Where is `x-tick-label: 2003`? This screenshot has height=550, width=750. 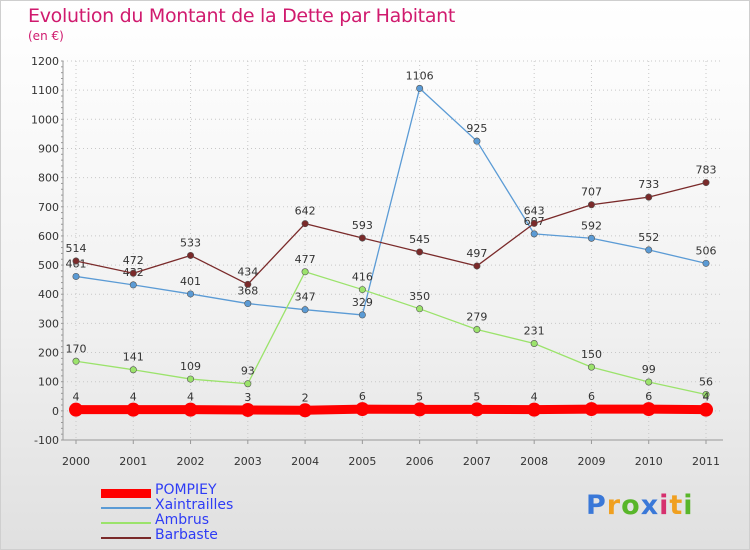
x-tick-label: 2003 is located at coordinates (248, 461).